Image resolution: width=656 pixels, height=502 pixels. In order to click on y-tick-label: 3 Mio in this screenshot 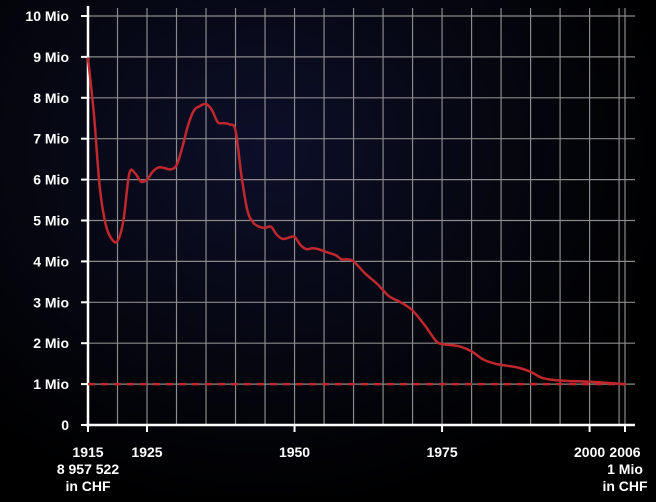, I will do `click(51, 302)`.